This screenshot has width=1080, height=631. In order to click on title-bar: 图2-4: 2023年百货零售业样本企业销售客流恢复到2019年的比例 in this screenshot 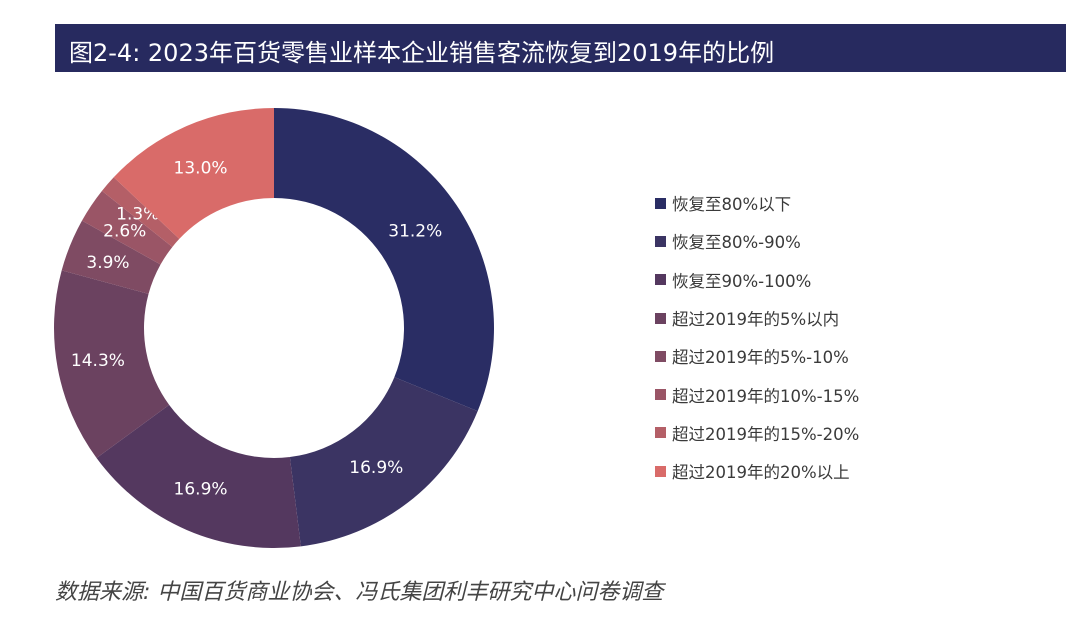, I will do `click(560, 48)`.